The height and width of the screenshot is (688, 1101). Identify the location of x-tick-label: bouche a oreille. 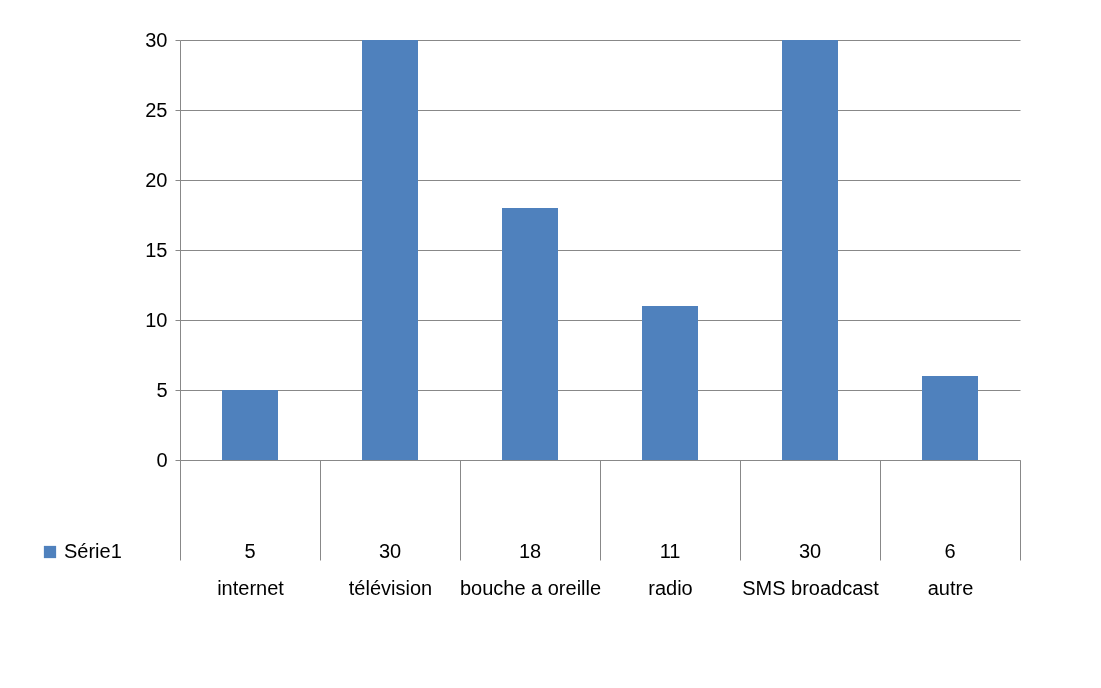
(530, 587).